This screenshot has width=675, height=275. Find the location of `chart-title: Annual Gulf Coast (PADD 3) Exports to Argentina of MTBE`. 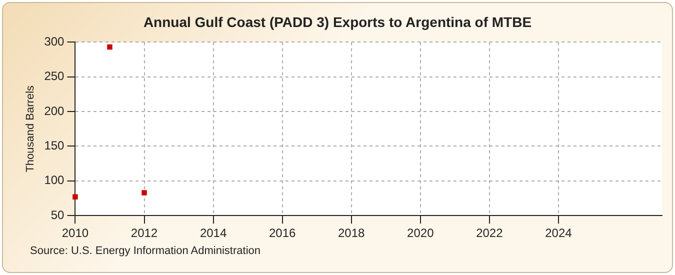

chart-title: Annual Gulf Coast (PADD 3) Exports to Argentina of MTBE is located at coordinates (337, 22).